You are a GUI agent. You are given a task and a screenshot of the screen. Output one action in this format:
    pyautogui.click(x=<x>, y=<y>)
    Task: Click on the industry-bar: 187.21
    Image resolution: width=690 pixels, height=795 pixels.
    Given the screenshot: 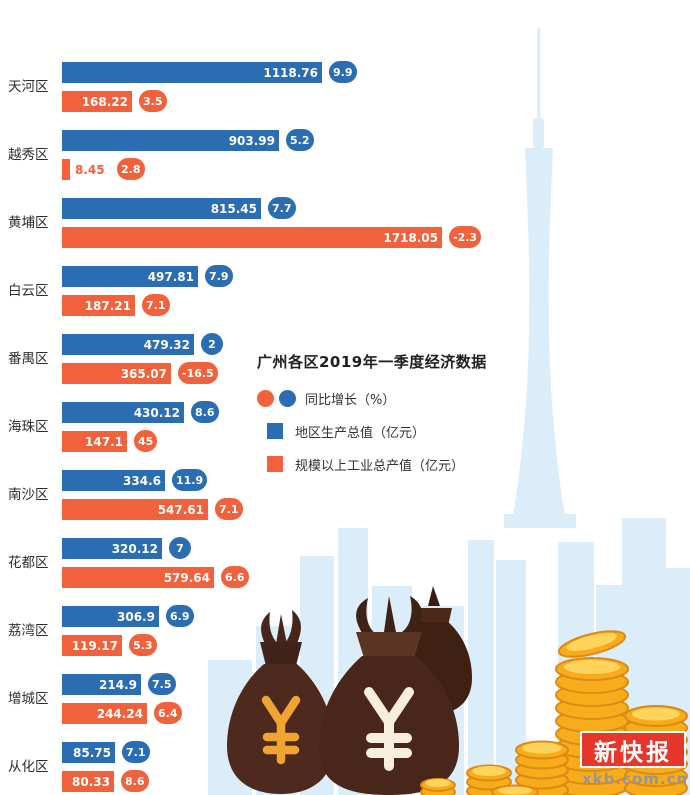 What is the action you would take?
    pyautogui.click(x=98, y=305)
    